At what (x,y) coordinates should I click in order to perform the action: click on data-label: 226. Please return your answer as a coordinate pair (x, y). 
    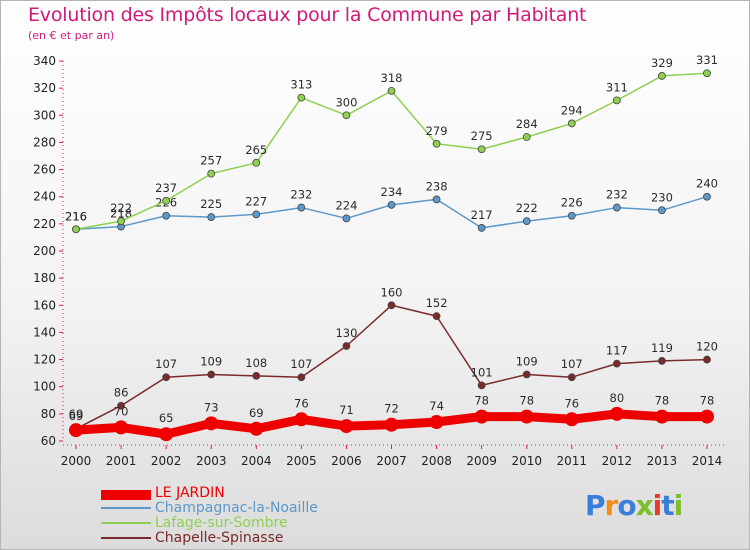
    Looking at the image, I should click on (572, 203).